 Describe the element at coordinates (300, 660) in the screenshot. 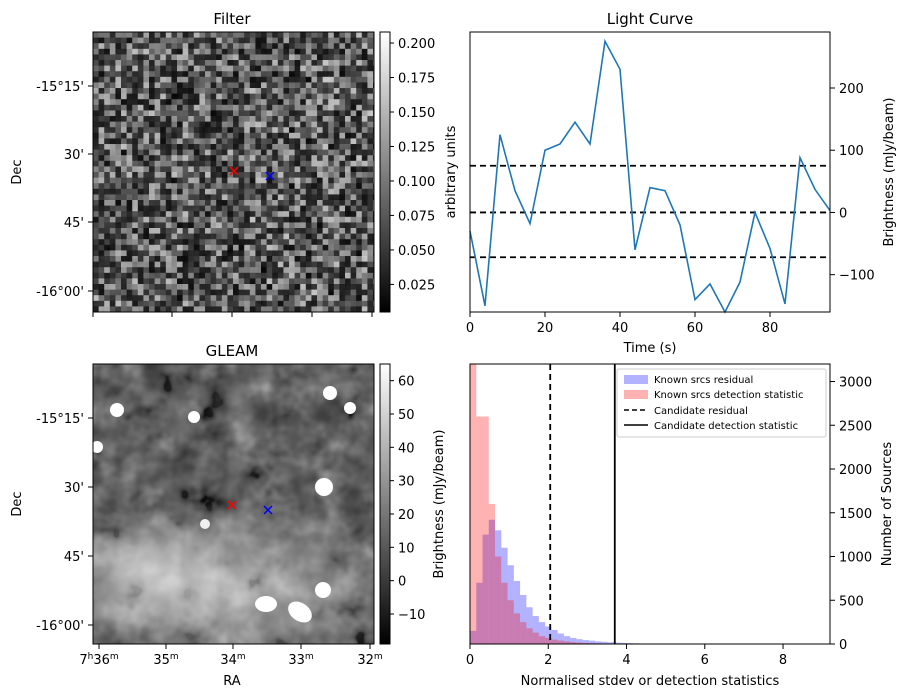

I see `gleam-xtick-label: 33m` at that location.